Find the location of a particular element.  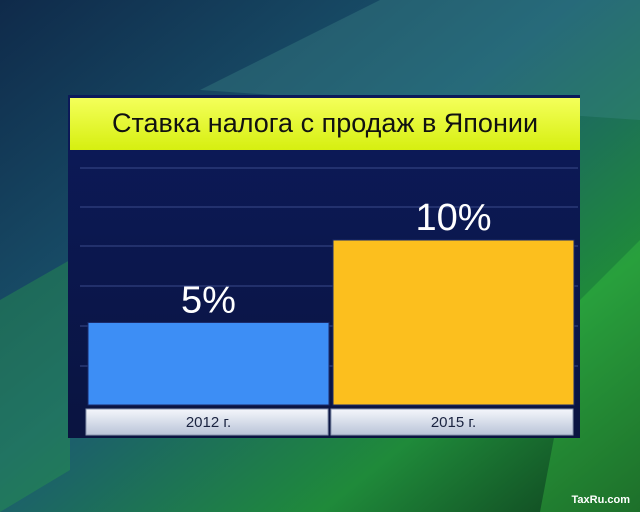

chart-title: Ставка налога с продаж в Японии is located at coordinates (325, 123).